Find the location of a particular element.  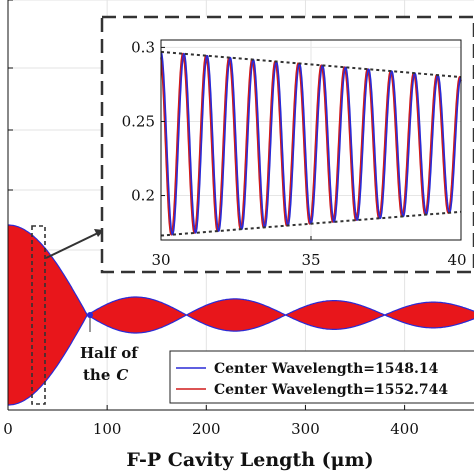

main-x-ticks: 0 100 200 300 400 is located at coordinates (211, 421).